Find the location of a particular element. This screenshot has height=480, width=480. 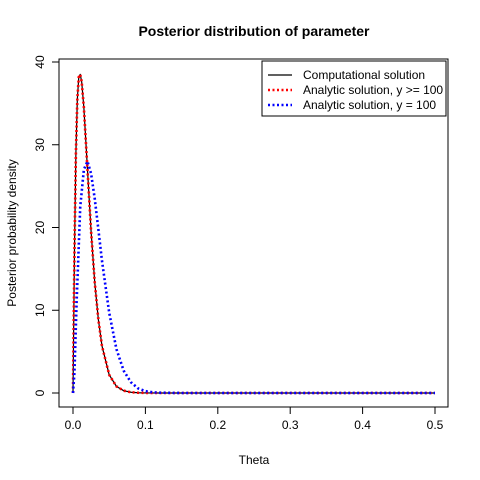

x-tick-label: 0.4 is located at coordinates (362, 425).